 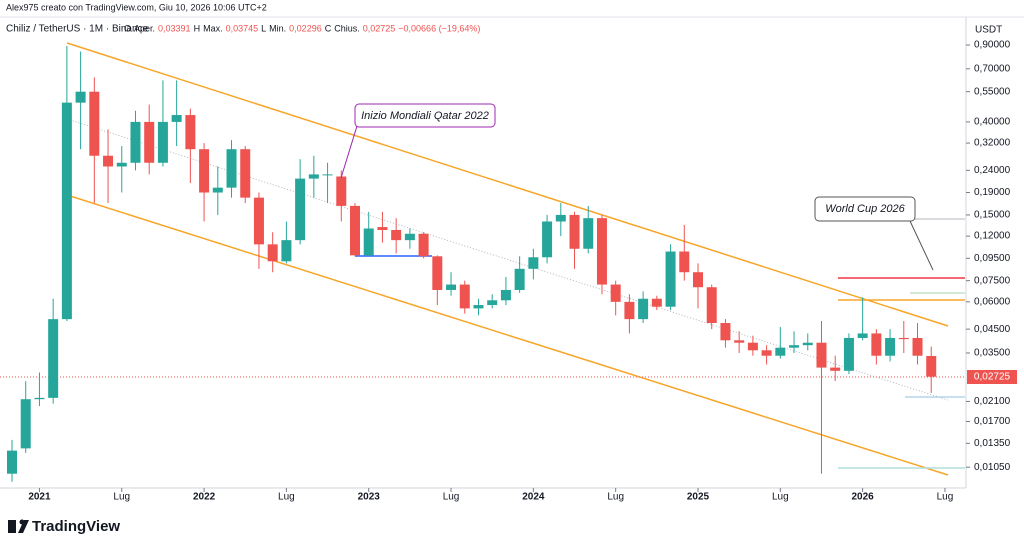 What do you see at coordinates (76, 526) in the screenshot?
I see `brand: TradingView` at bounding box center [76, 526].